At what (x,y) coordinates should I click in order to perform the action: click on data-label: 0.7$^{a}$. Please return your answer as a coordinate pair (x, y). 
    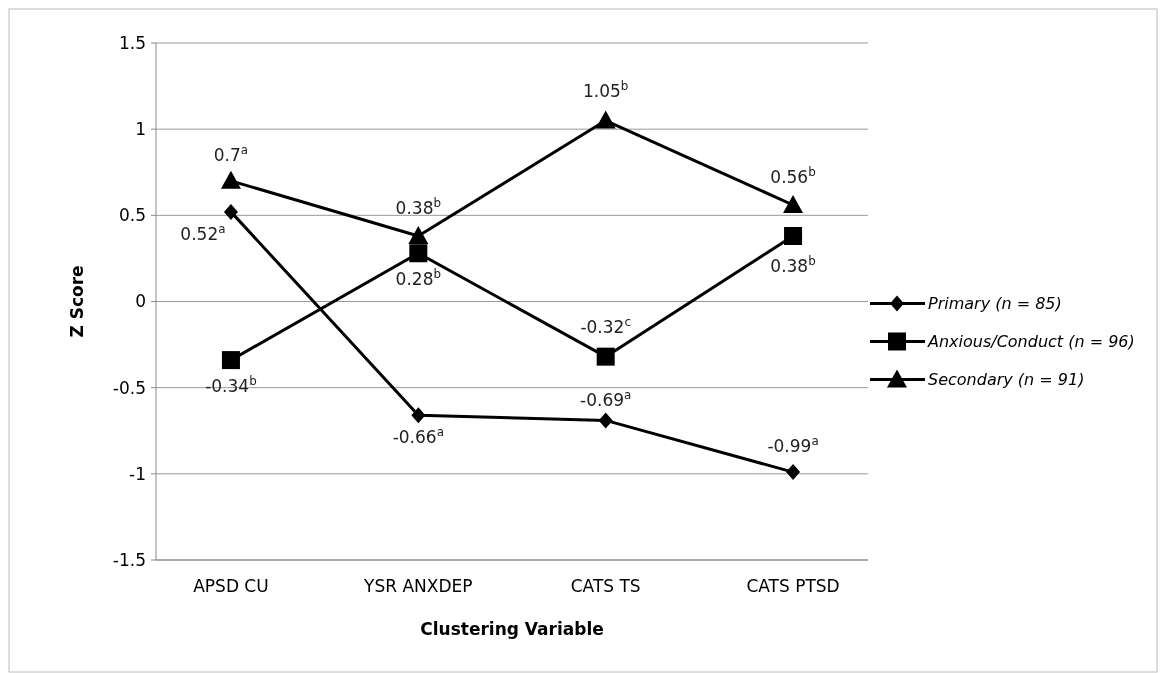
    Looking at the image, I should click on (231, 153).